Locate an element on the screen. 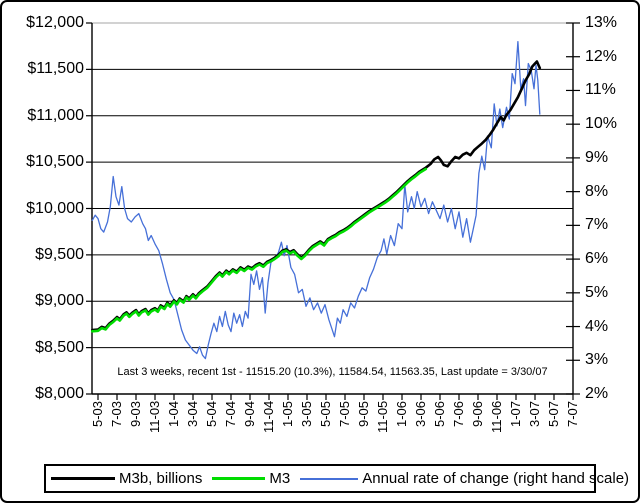 The height and width of the screenshot is (504, 640). y-left-tick-label: $10,500 is located at coordinates (55, 162).